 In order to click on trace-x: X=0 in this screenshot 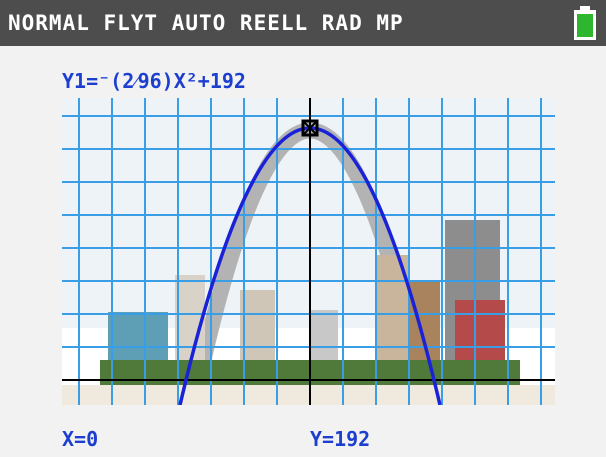, I will do `click(80, 439)`.